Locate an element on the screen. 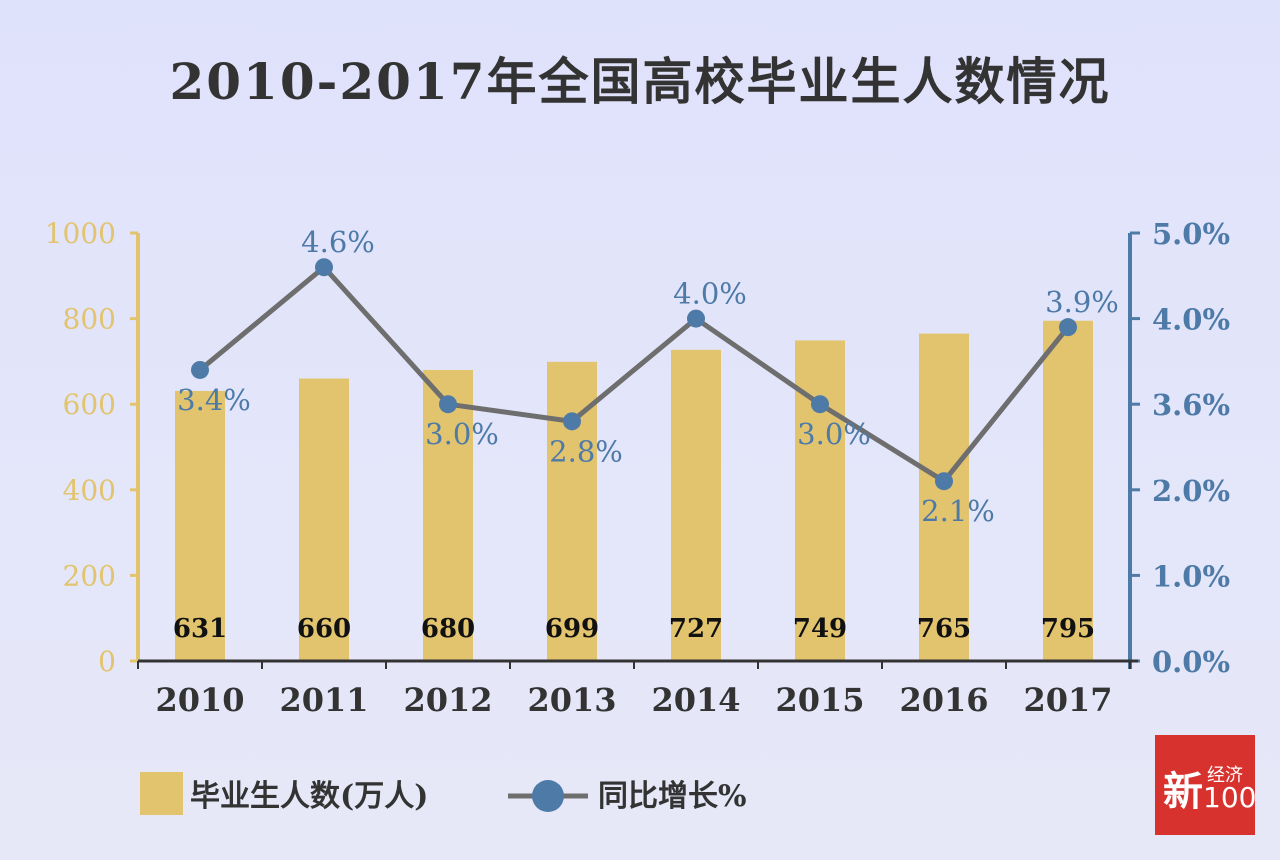 Image resolution: width=1280 pixels, height=860 pixels. x-axis-tick-label: 2016 is located at coordinates (943, 700).